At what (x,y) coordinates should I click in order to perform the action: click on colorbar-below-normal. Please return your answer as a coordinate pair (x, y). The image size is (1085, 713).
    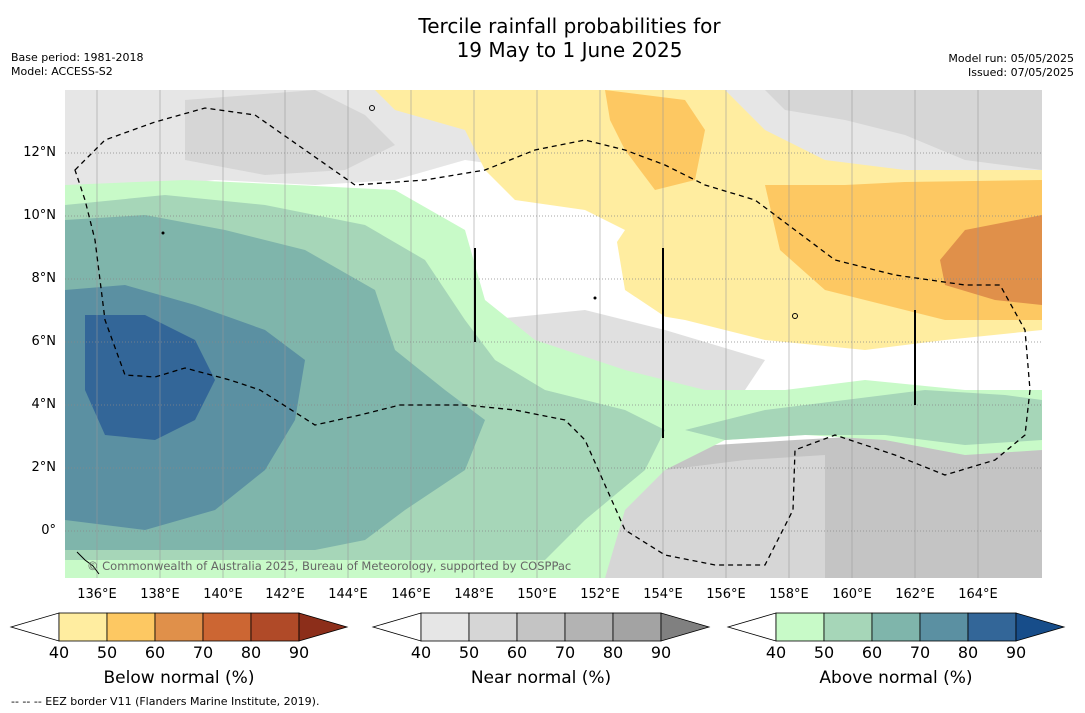
    Looking at the image, I should click on (179, 627).